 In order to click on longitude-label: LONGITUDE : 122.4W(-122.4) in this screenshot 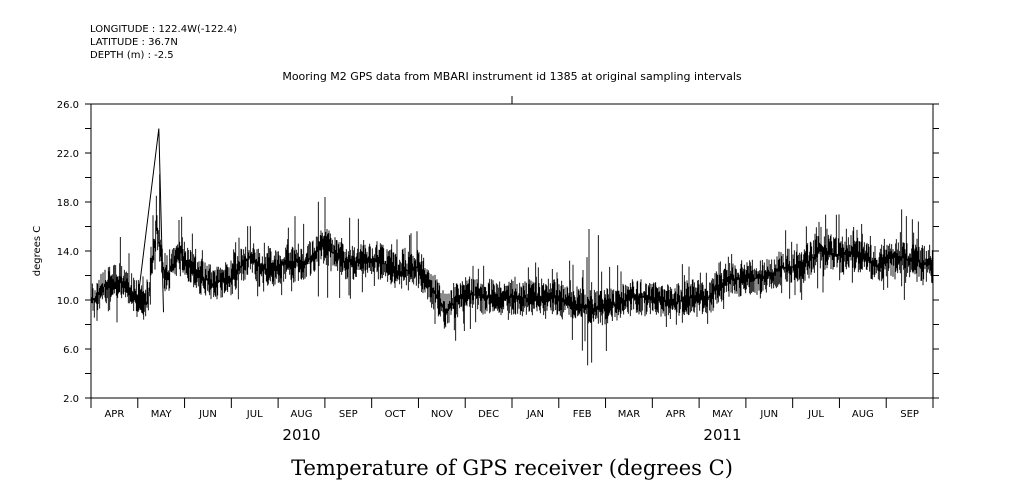, I will do `click(163, 29)`.